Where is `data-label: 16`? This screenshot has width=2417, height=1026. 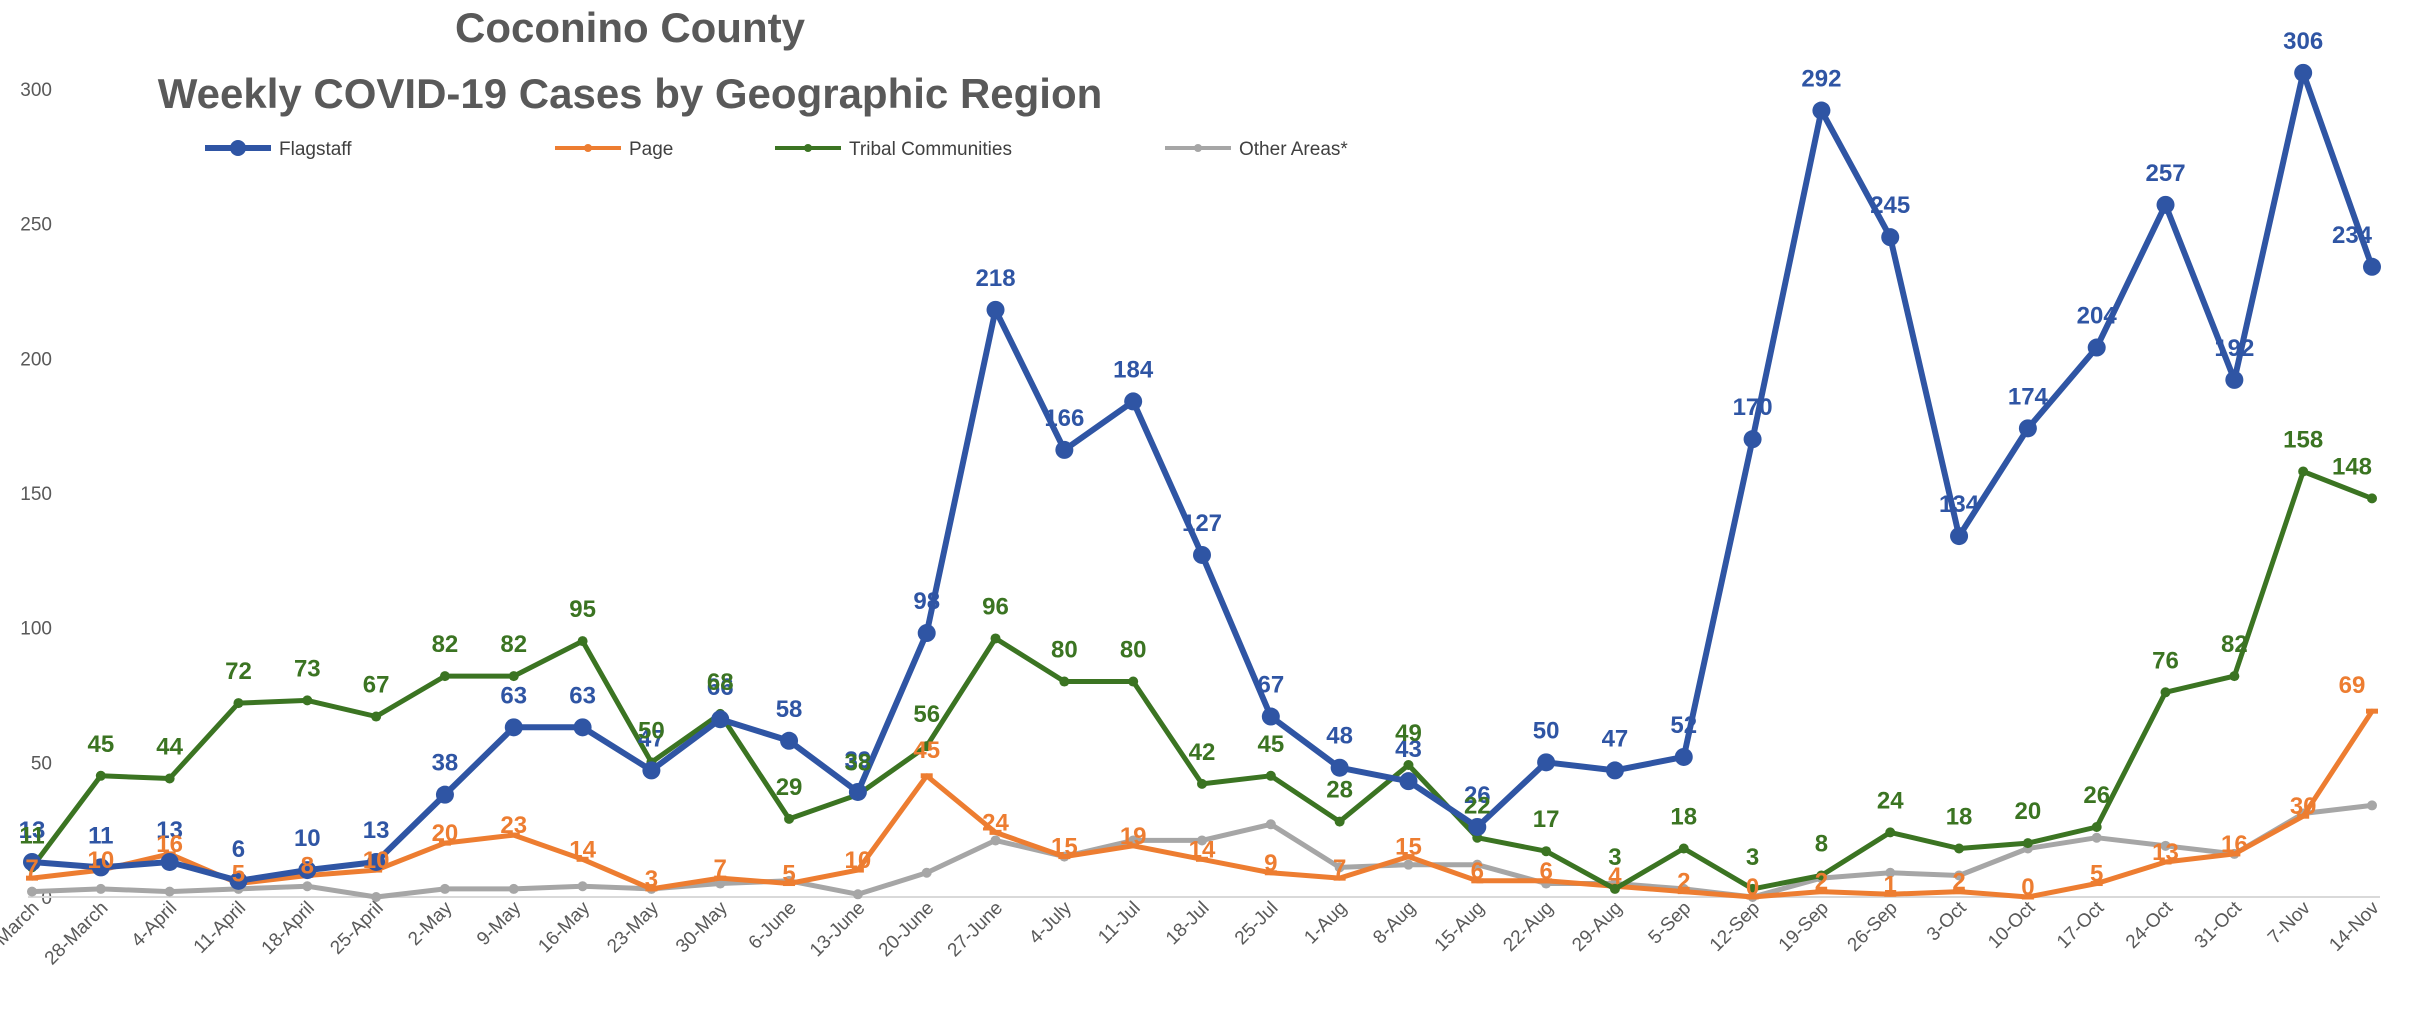
data-label: 16 is located at coordinates (2234, 844).